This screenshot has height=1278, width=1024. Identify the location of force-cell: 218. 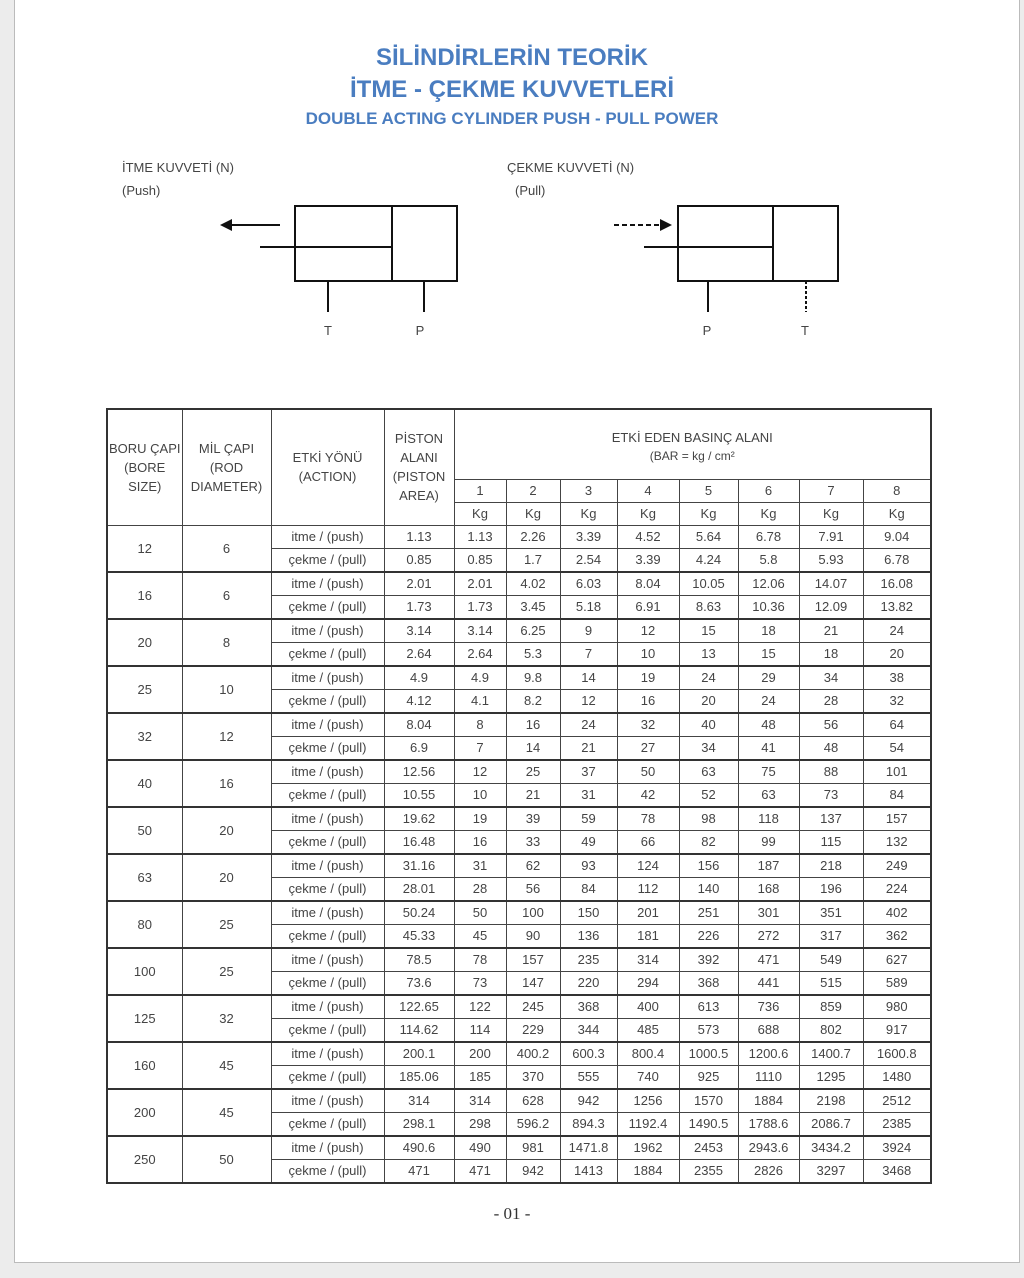
(831, 865).